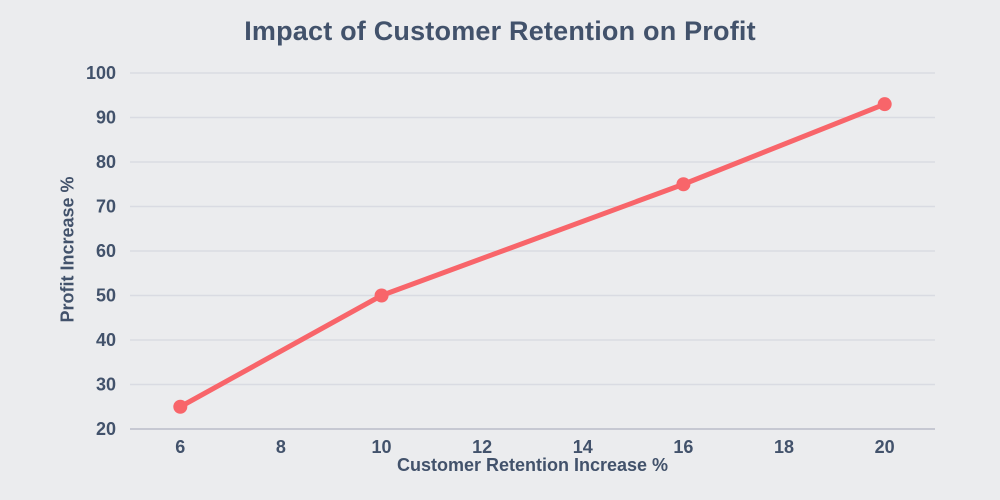  Describe the element at coordinates (106, 207) in the screenshot. I see `y-tick-label: 70` at that location.